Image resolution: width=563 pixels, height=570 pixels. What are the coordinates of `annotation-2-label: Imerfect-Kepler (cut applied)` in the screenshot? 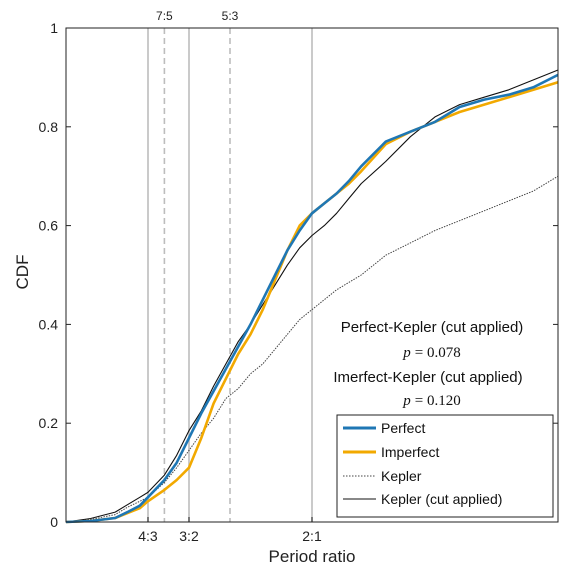 It's located at (427, 377).